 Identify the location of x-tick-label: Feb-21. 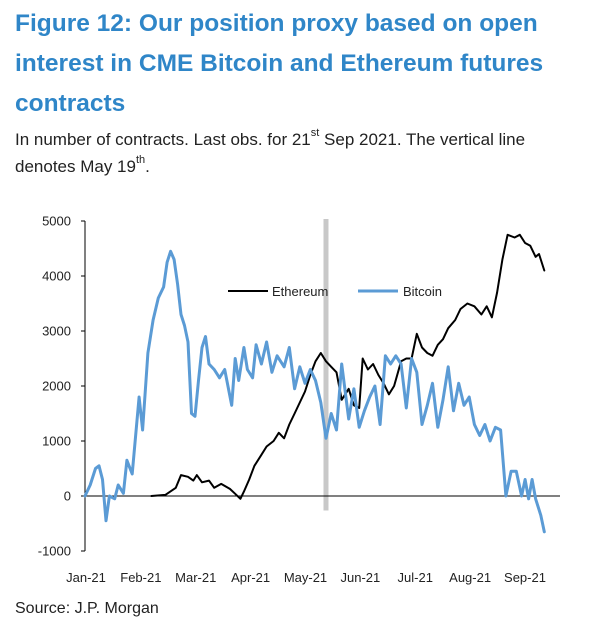
(140, 577).